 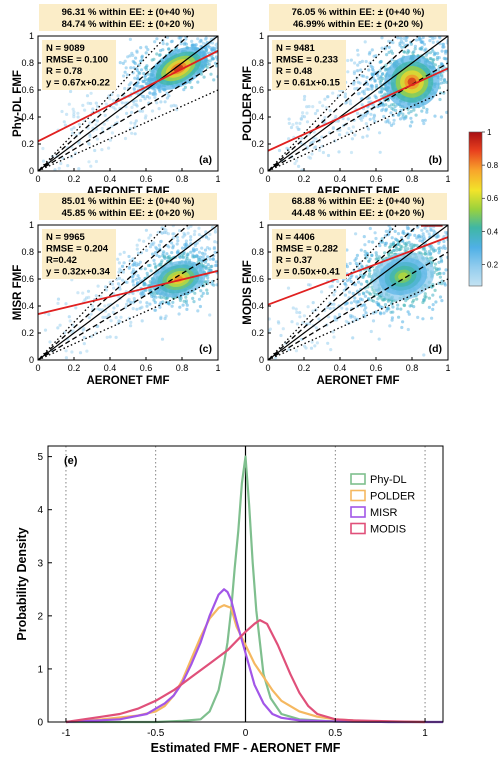 I want to click on y-tick-label: 0.2, so click(x=27, y=333).